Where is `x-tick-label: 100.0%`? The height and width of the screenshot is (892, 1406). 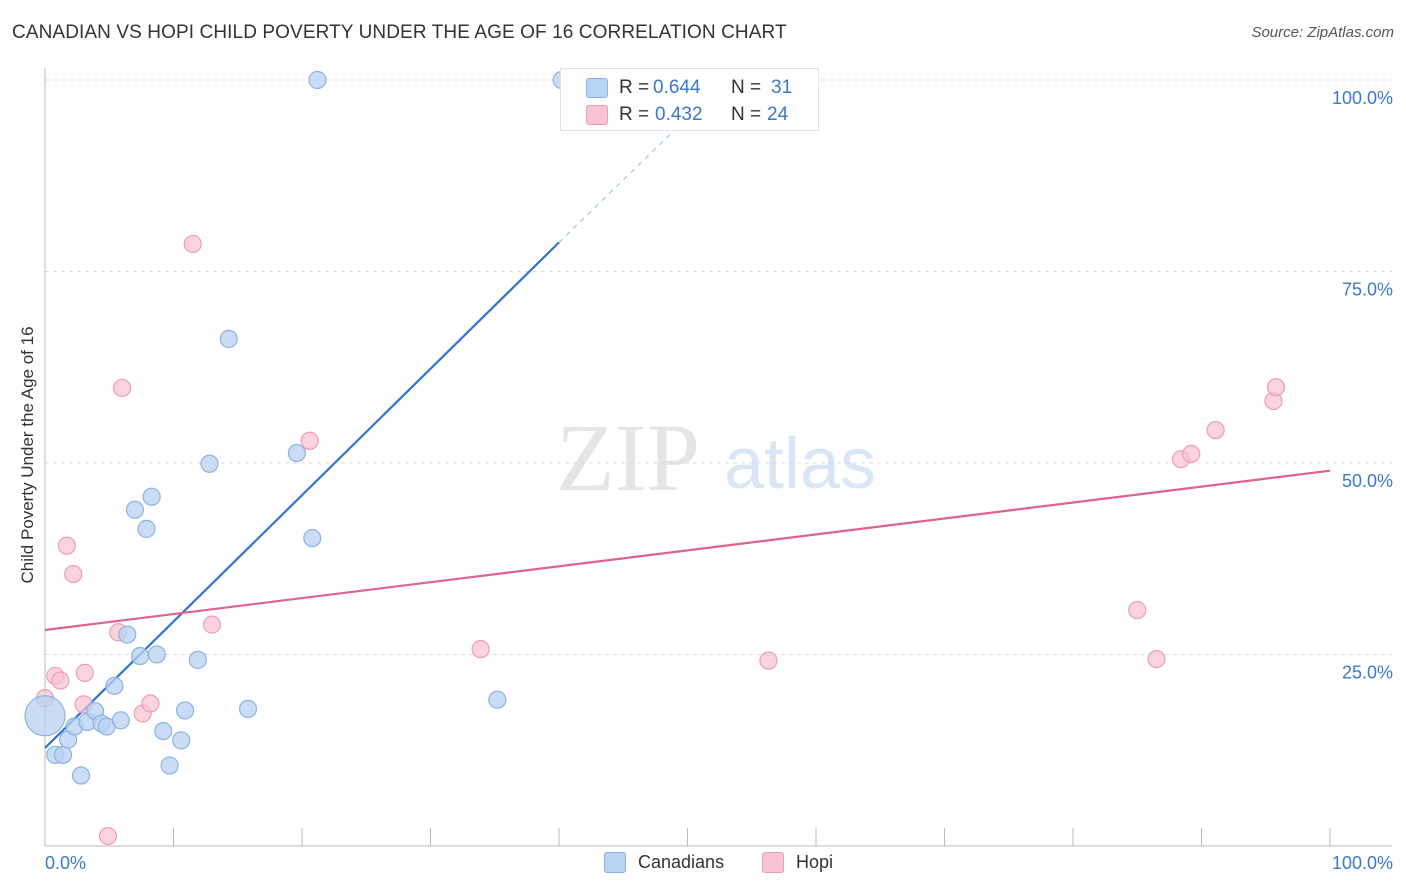
x-tick-label: 100.0% is located at coordinates (1362, 863).